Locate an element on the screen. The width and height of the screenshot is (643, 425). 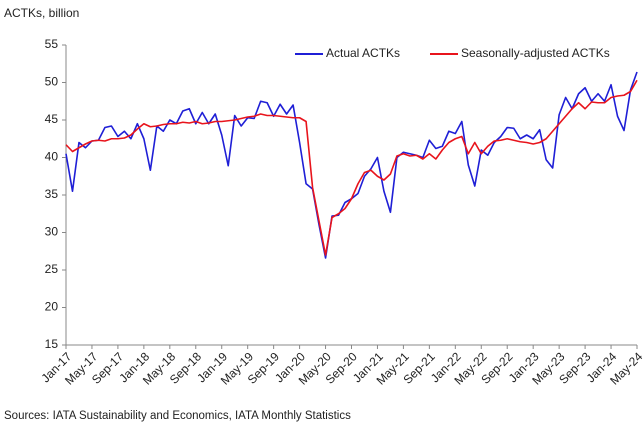
y-tick-label: 45 is located at coordinates (52, 119).